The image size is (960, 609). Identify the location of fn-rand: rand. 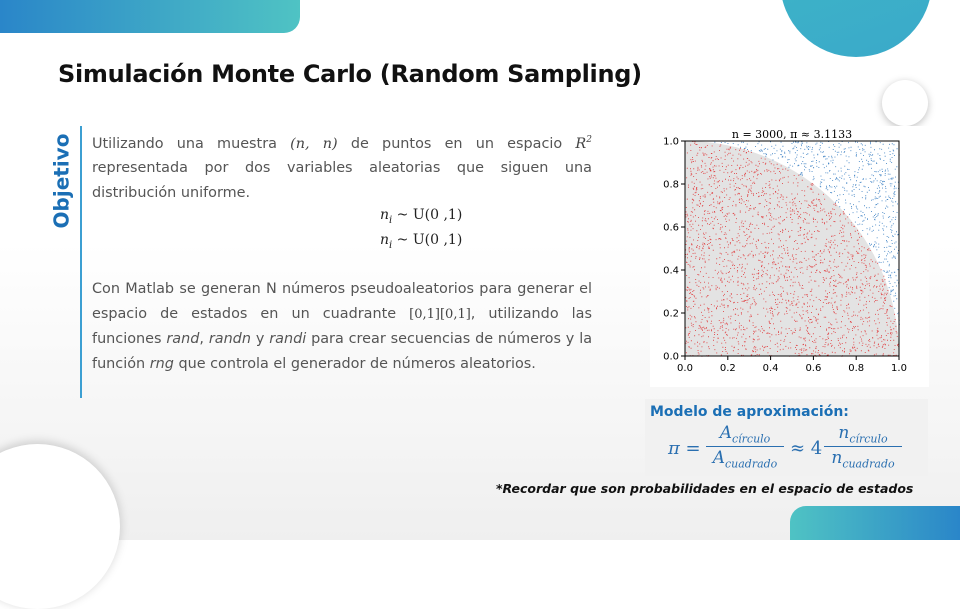
(183, 339).